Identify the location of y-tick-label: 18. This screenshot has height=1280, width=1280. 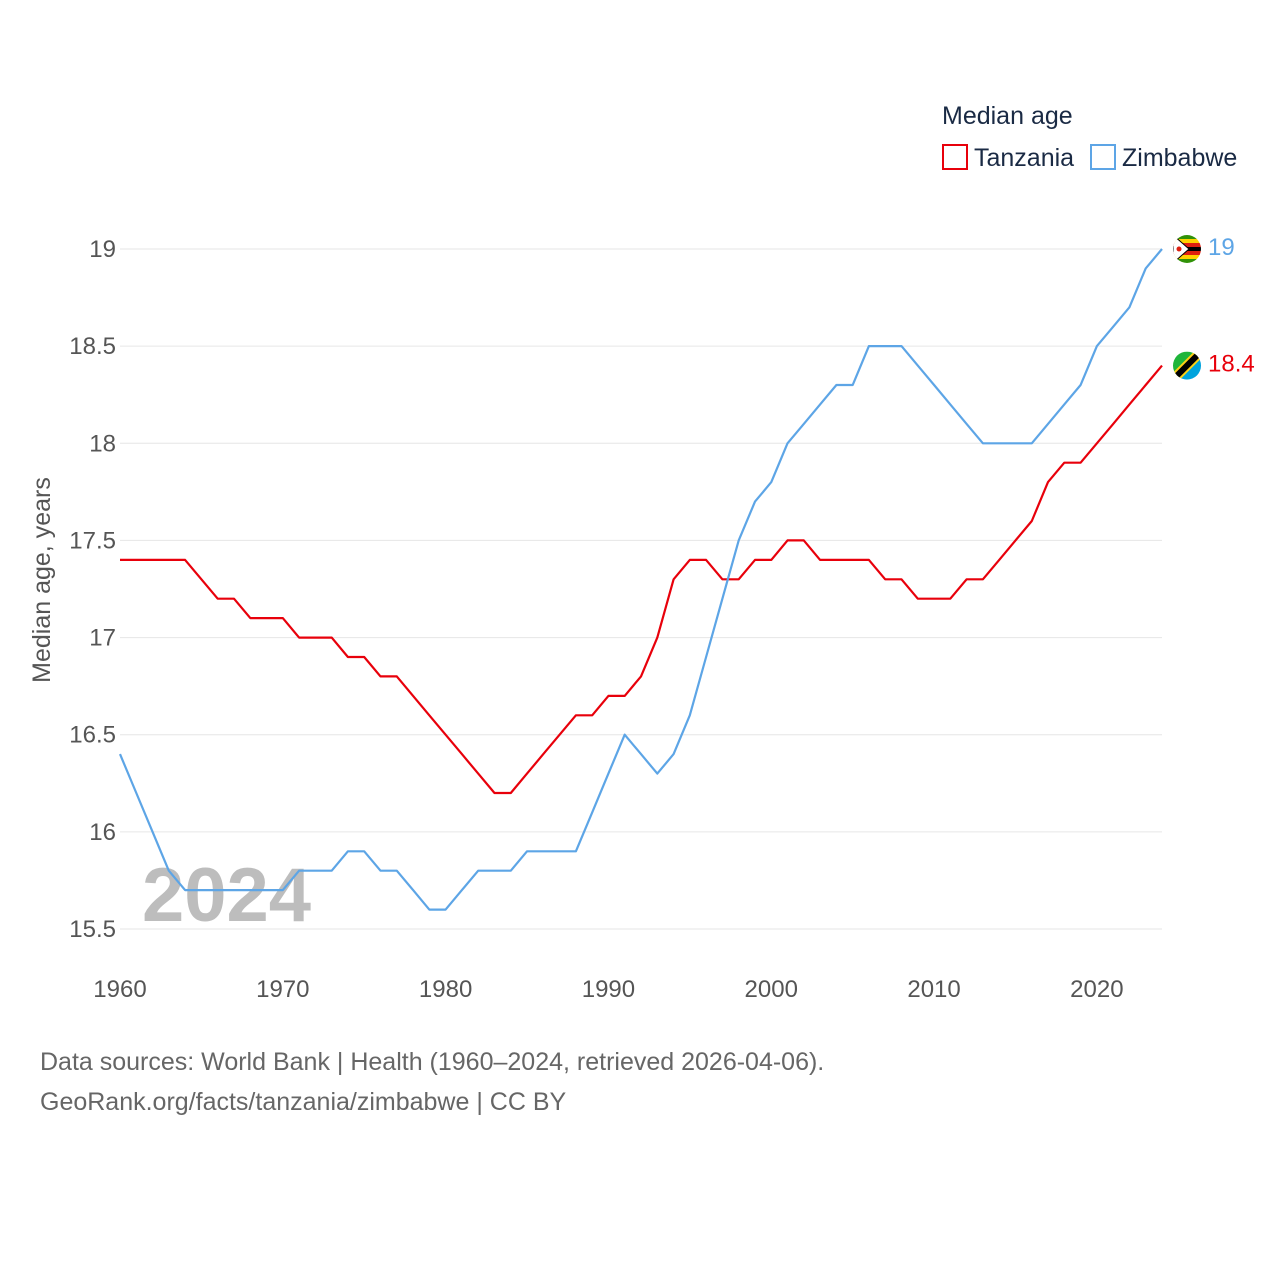
(102, 443).